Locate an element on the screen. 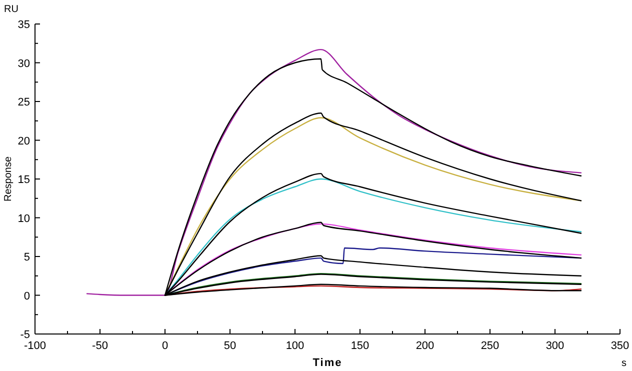 This screenshot has width=632, height=371. y-axis-title: Response is located at coordinates (8, 179).